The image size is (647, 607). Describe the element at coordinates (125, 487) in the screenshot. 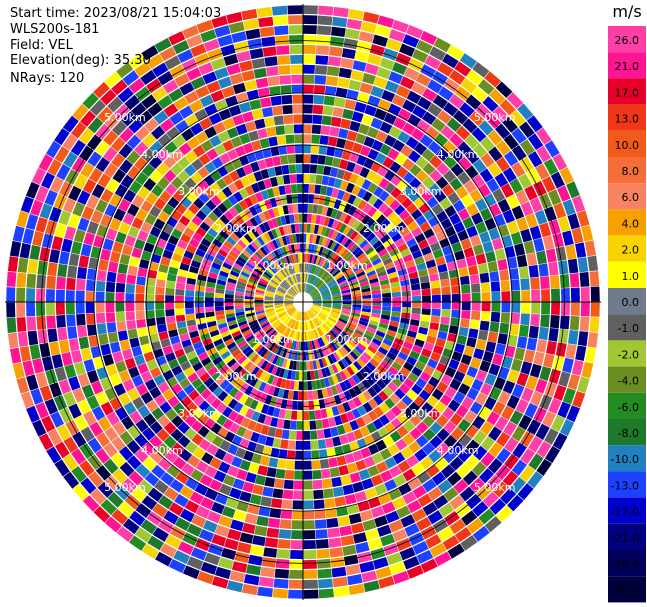

I see `range-ring-label: 5.00km` at that location.